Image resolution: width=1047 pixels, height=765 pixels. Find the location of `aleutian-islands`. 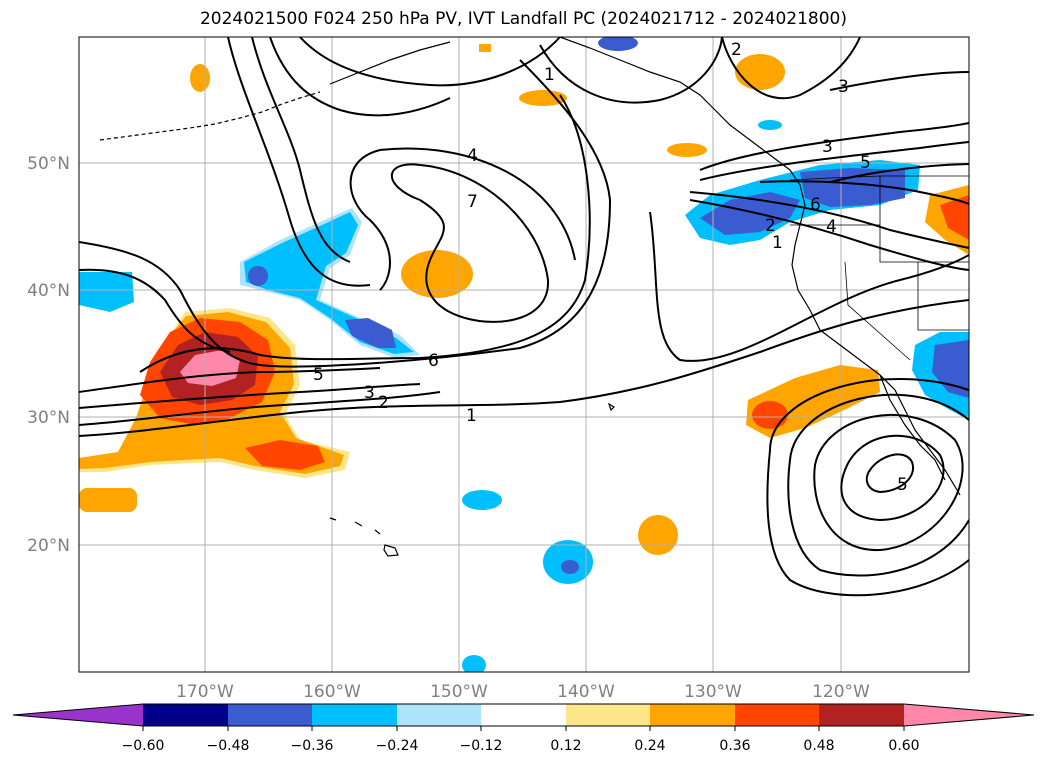

aleutian-islands is located at coordinates (210, 116).